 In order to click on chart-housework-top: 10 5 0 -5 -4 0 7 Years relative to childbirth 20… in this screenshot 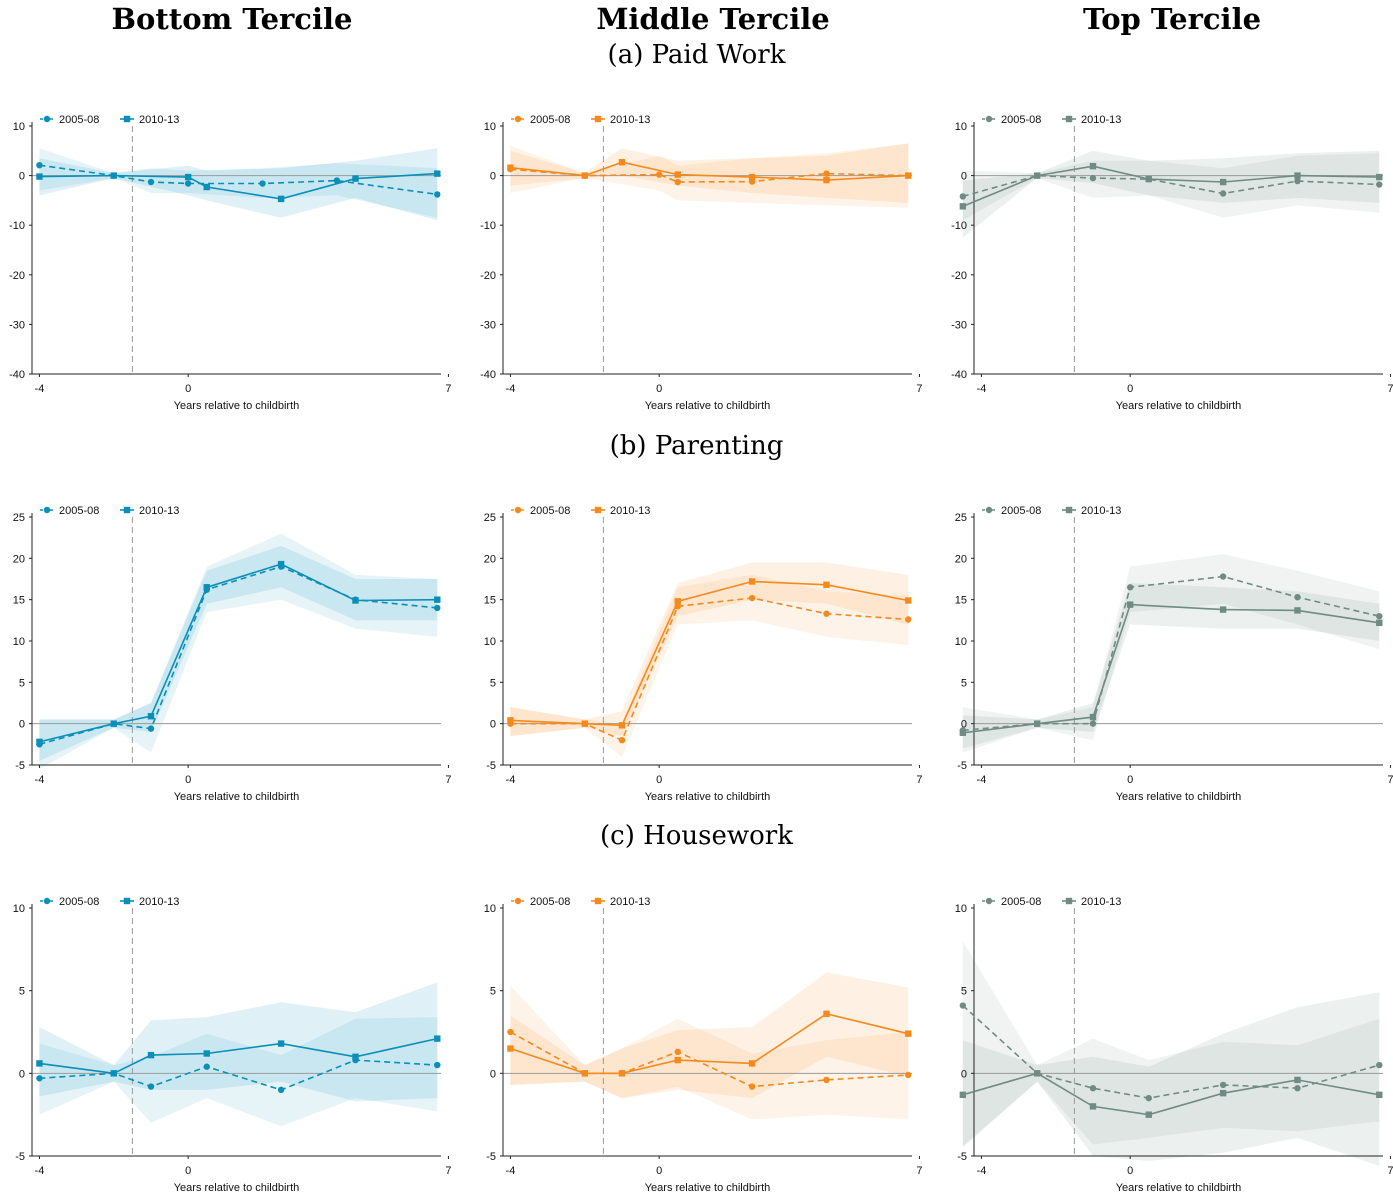, I will do `click(1167, 1044)`.